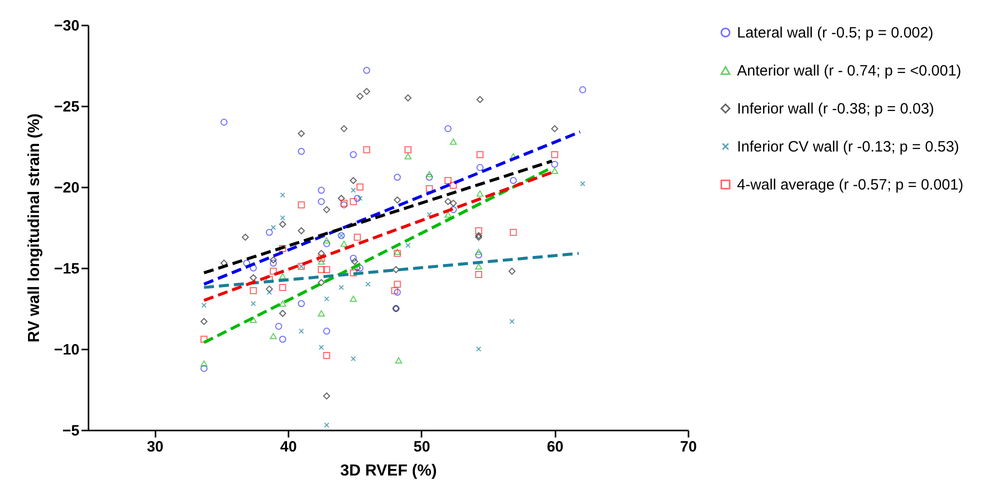 Image resolution: width=986 pixels, height=486 pixels. What do you see at coordinates (71, 431) in the screenshot?
I see `y-tick-label: −5` at bounding box center [71, 431].